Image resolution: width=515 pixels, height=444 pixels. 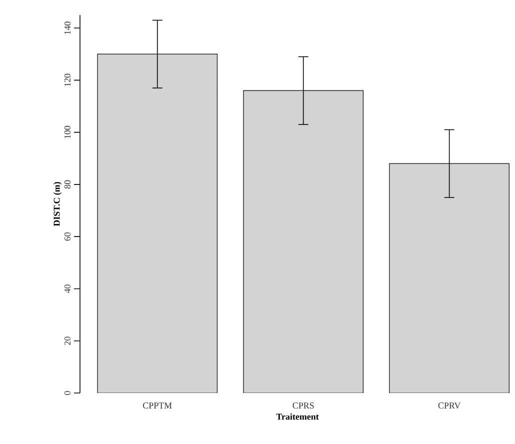 What do you see at coordinates (67, 80) in the screenshot?
I see `y-tick-label: 120` at bounding box center [67, 80].